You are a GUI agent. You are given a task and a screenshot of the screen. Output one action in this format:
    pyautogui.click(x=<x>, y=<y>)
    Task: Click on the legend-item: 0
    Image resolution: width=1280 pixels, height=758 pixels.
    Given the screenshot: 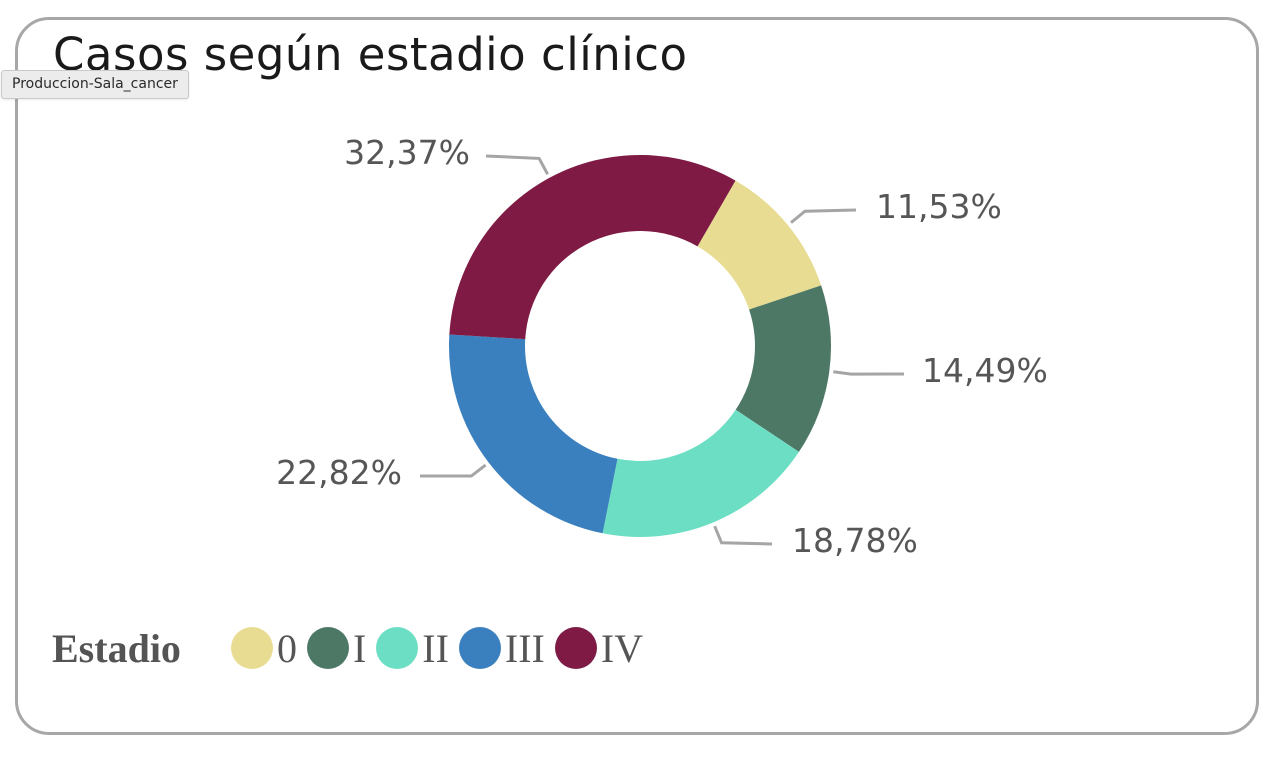 What is the action you would take?
    pyautogui.click(x=263, y=648)
    